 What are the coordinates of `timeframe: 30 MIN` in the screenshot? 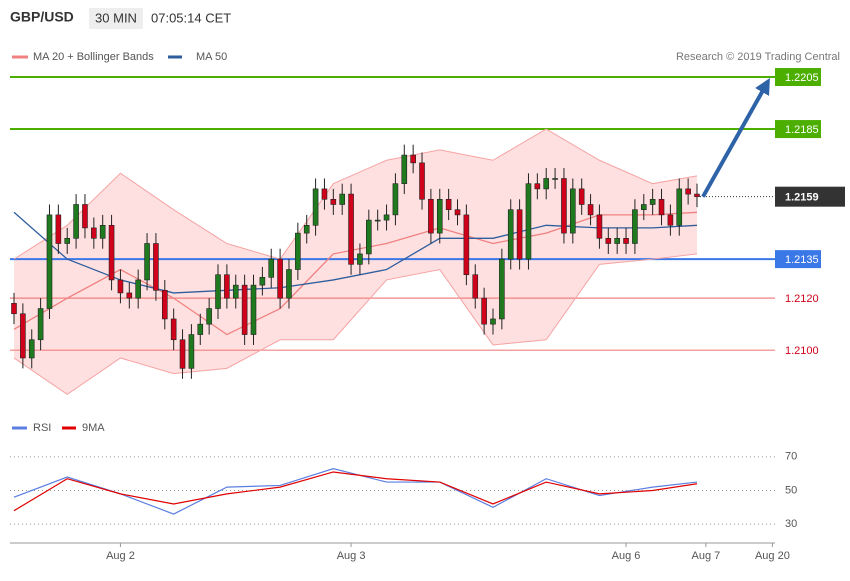 It's located at (116, 17).